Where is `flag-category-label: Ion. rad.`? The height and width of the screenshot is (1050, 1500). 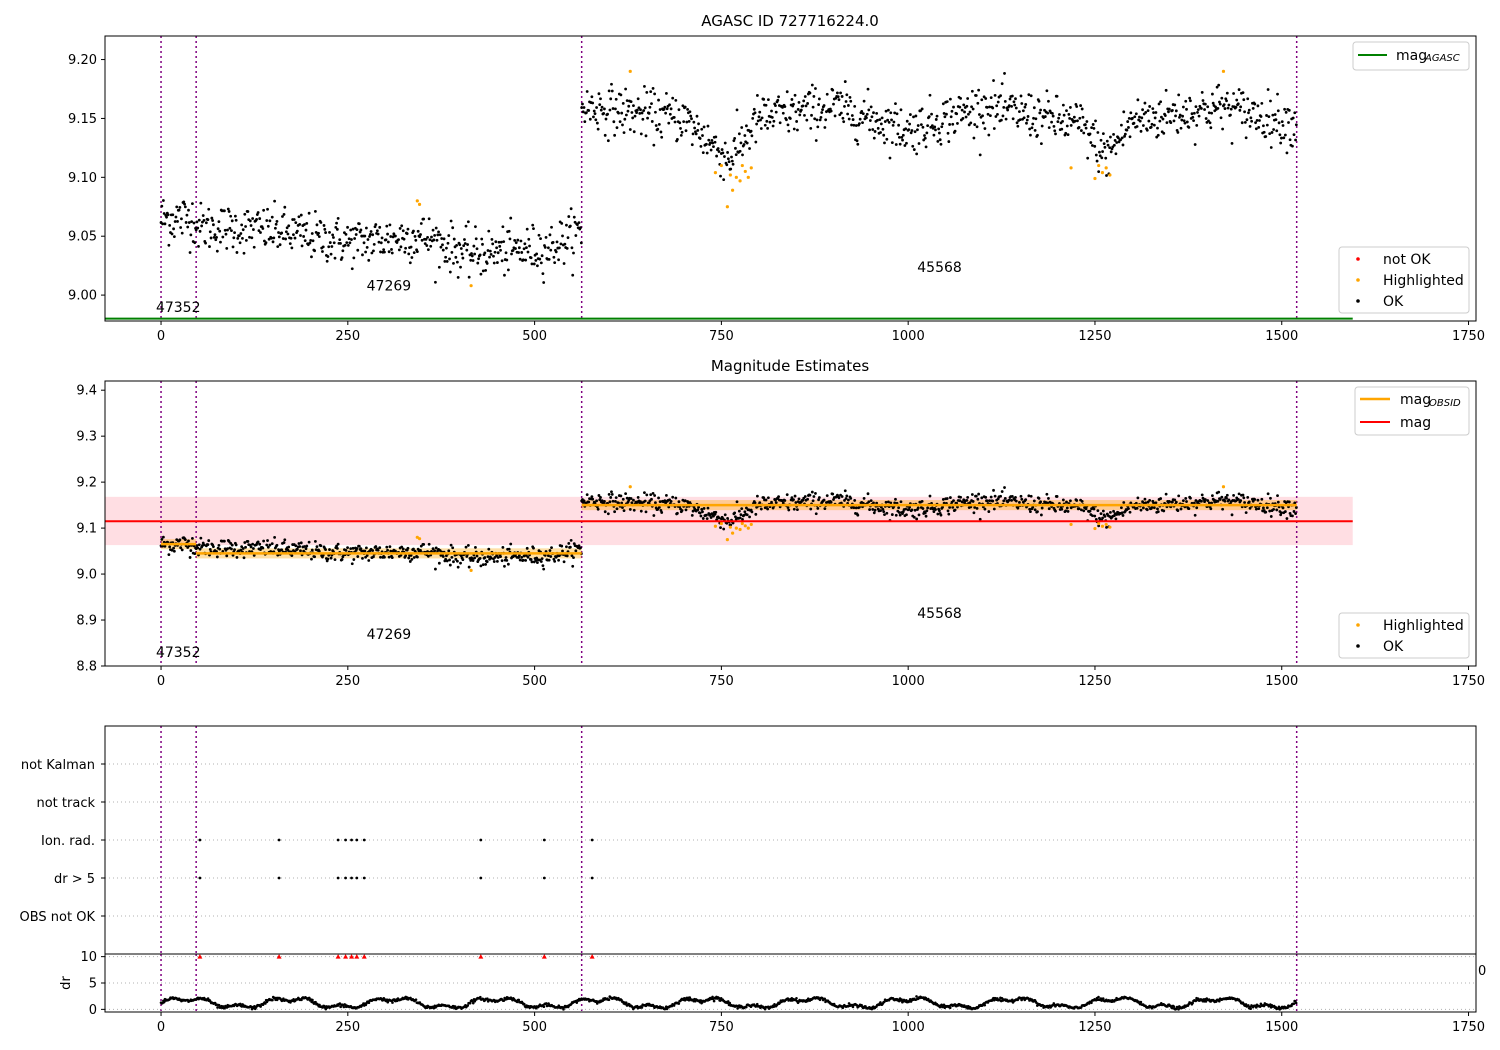 flag-category-label: Ion. rad. is located at coordinates (68, 841).